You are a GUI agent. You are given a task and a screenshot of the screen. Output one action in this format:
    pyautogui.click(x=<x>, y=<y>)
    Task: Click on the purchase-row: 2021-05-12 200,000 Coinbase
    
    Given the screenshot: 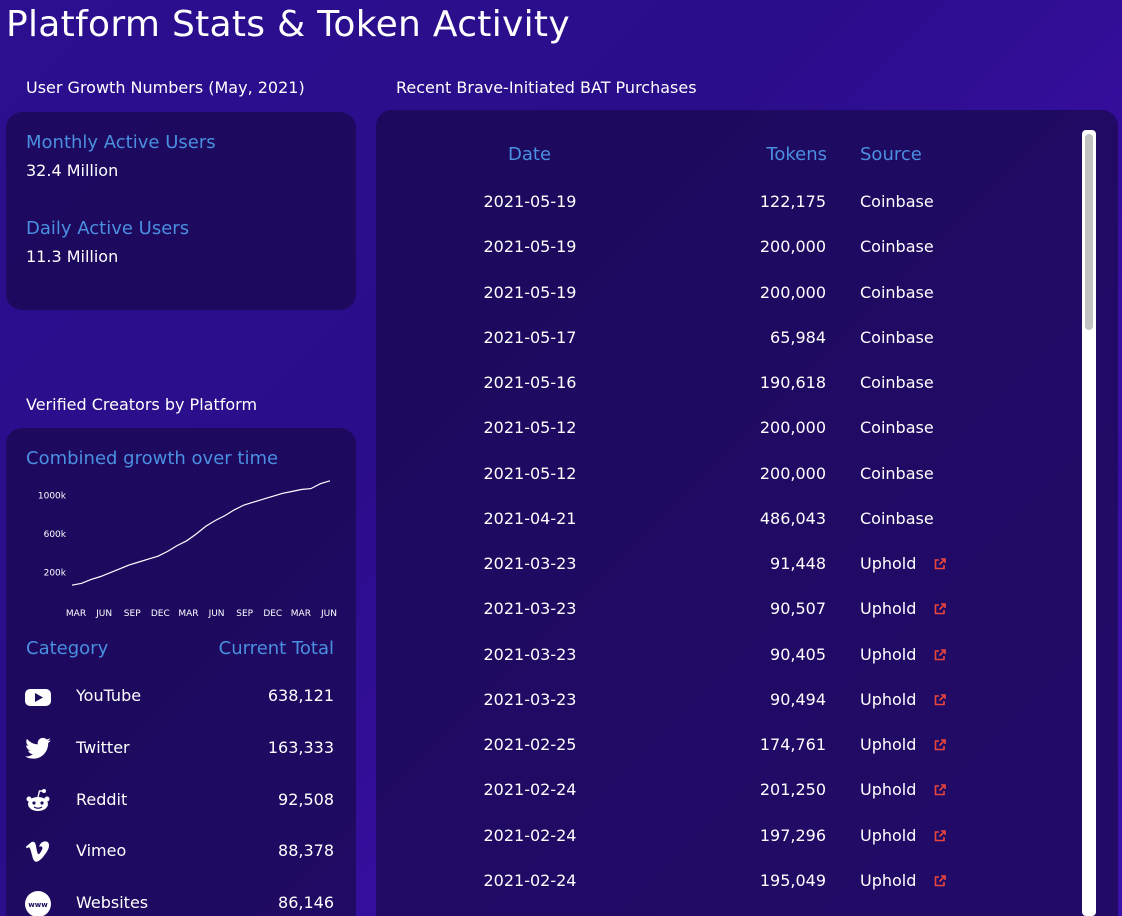 What is the action you would take?
    pyautogui.click(x=726, y=440)
    